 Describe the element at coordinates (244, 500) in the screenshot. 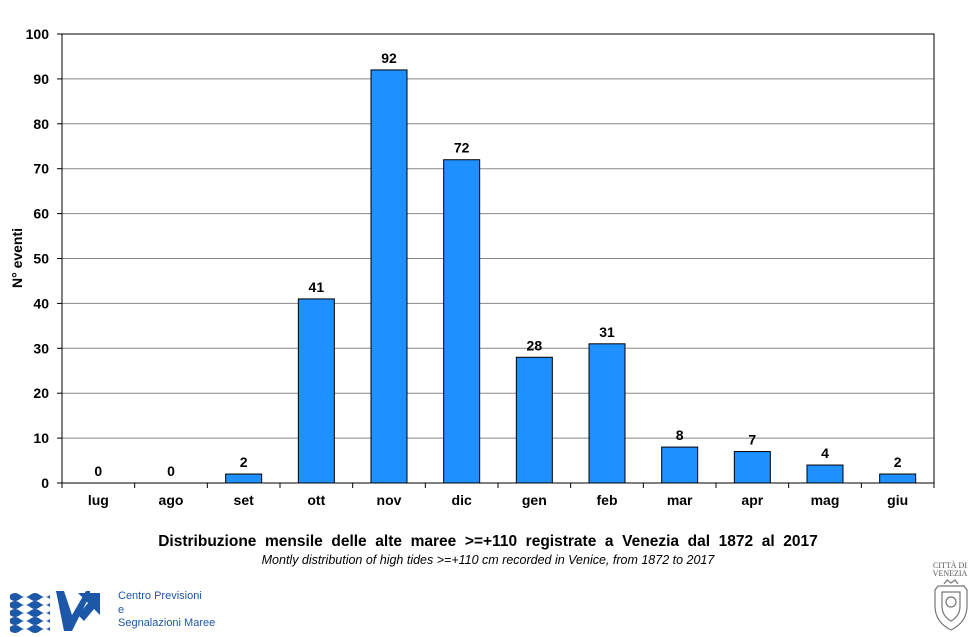

I see `x-tick-label-set: set` at that location.